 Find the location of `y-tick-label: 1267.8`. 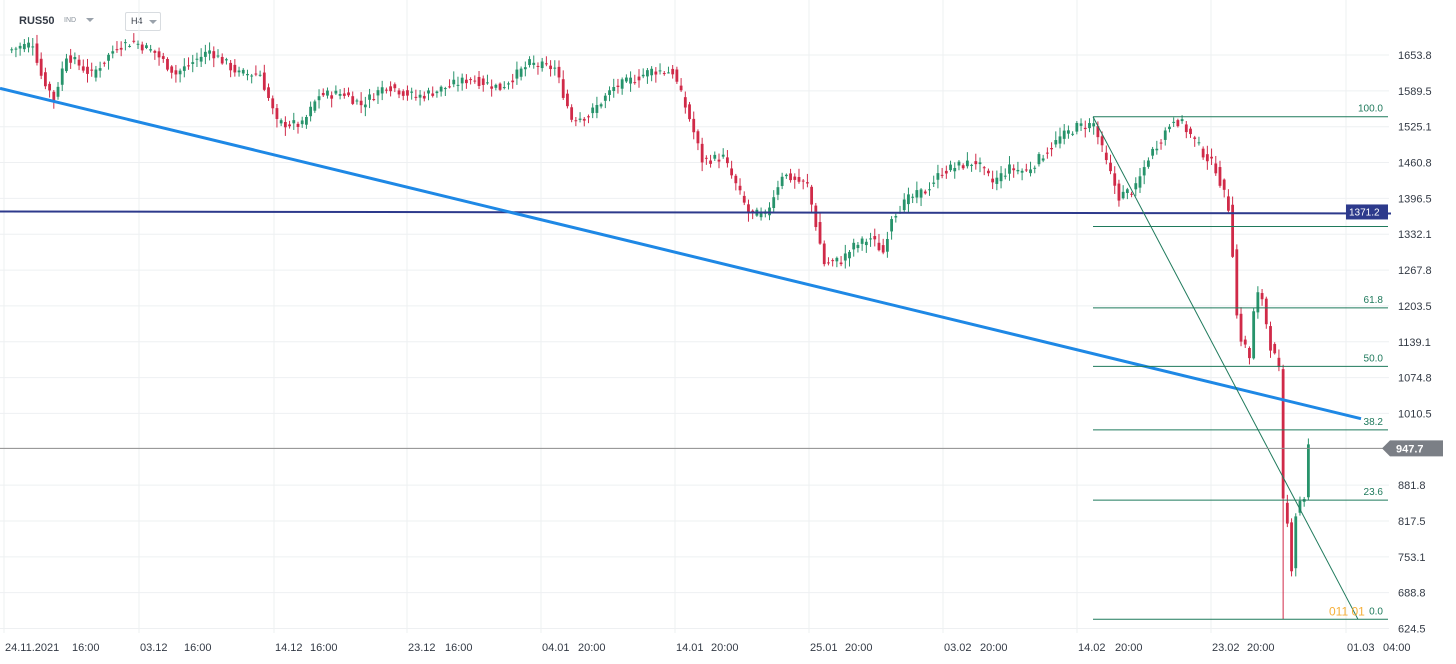

y-tick-label: 1267.8 is located at coordinates (1415, 271).